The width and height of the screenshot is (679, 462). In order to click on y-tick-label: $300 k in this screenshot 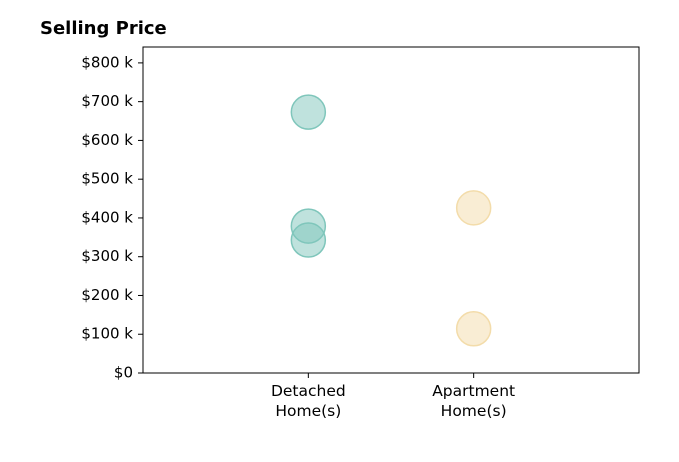, I will do `click(107, 256)`.